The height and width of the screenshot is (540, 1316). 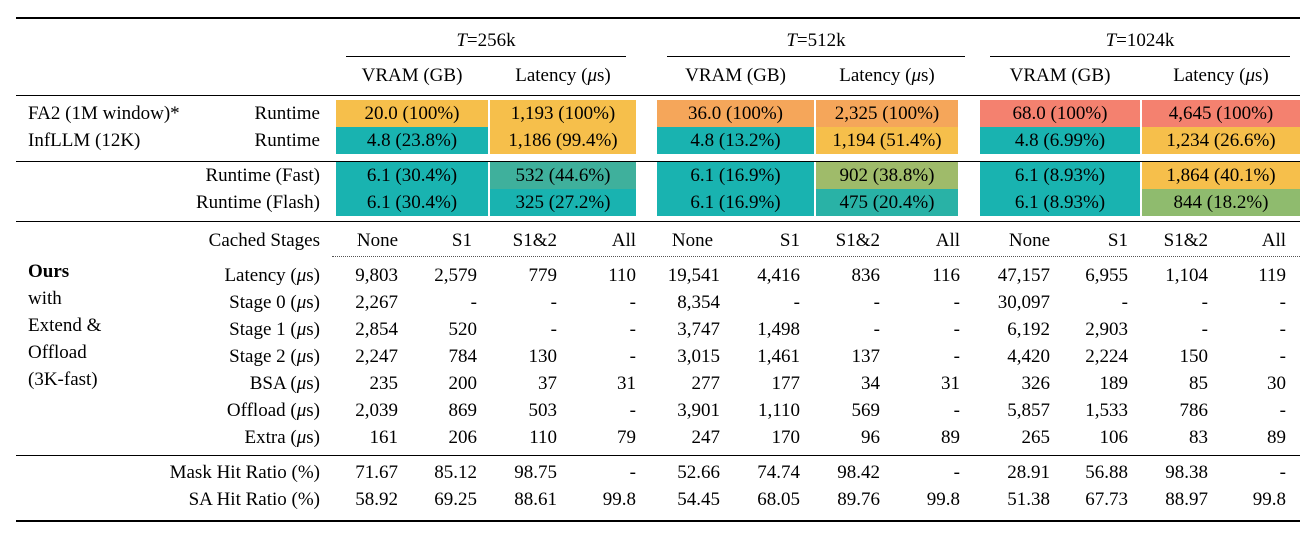 I want to click on subcol-header-0-0: VRAM (GB), so click(x=412, y=75).